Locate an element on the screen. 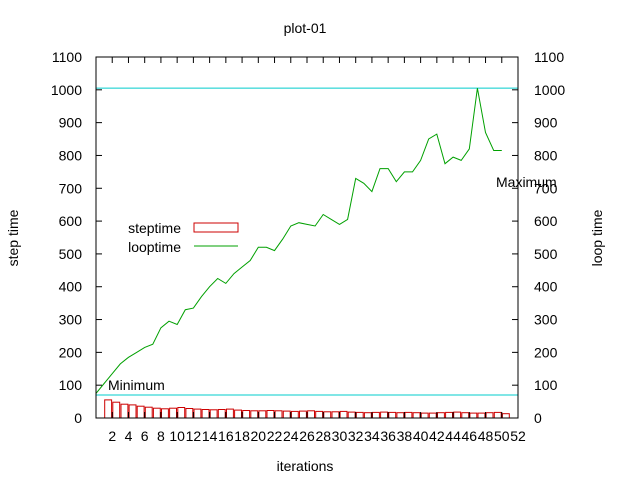  x-tick-label: 42 is located at coordinates (437, 436).